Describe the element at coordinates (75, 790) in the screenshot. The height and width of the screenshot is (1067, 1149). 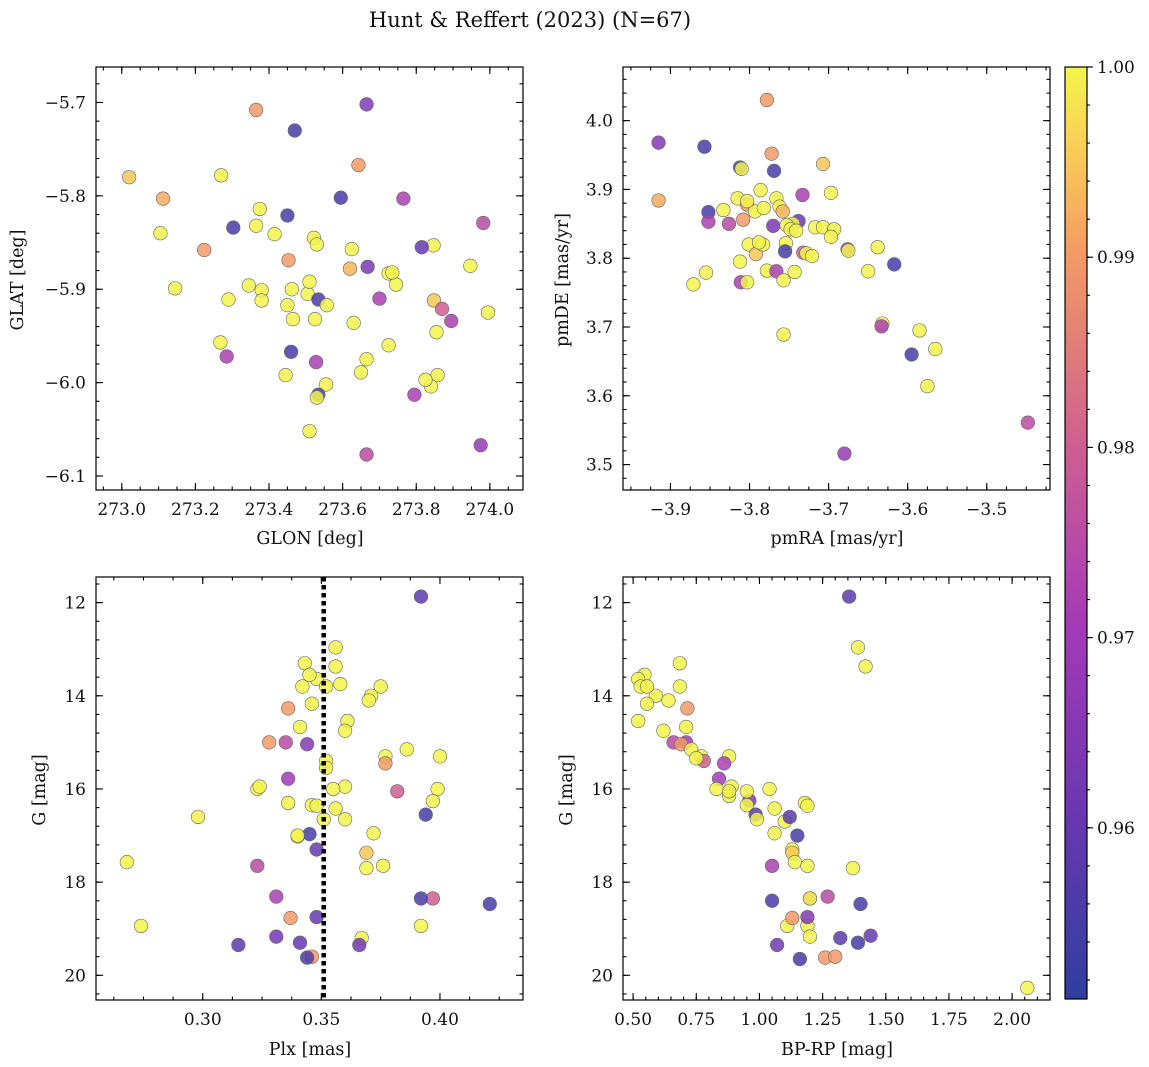
I see `y-tick-label: 16` at that location.